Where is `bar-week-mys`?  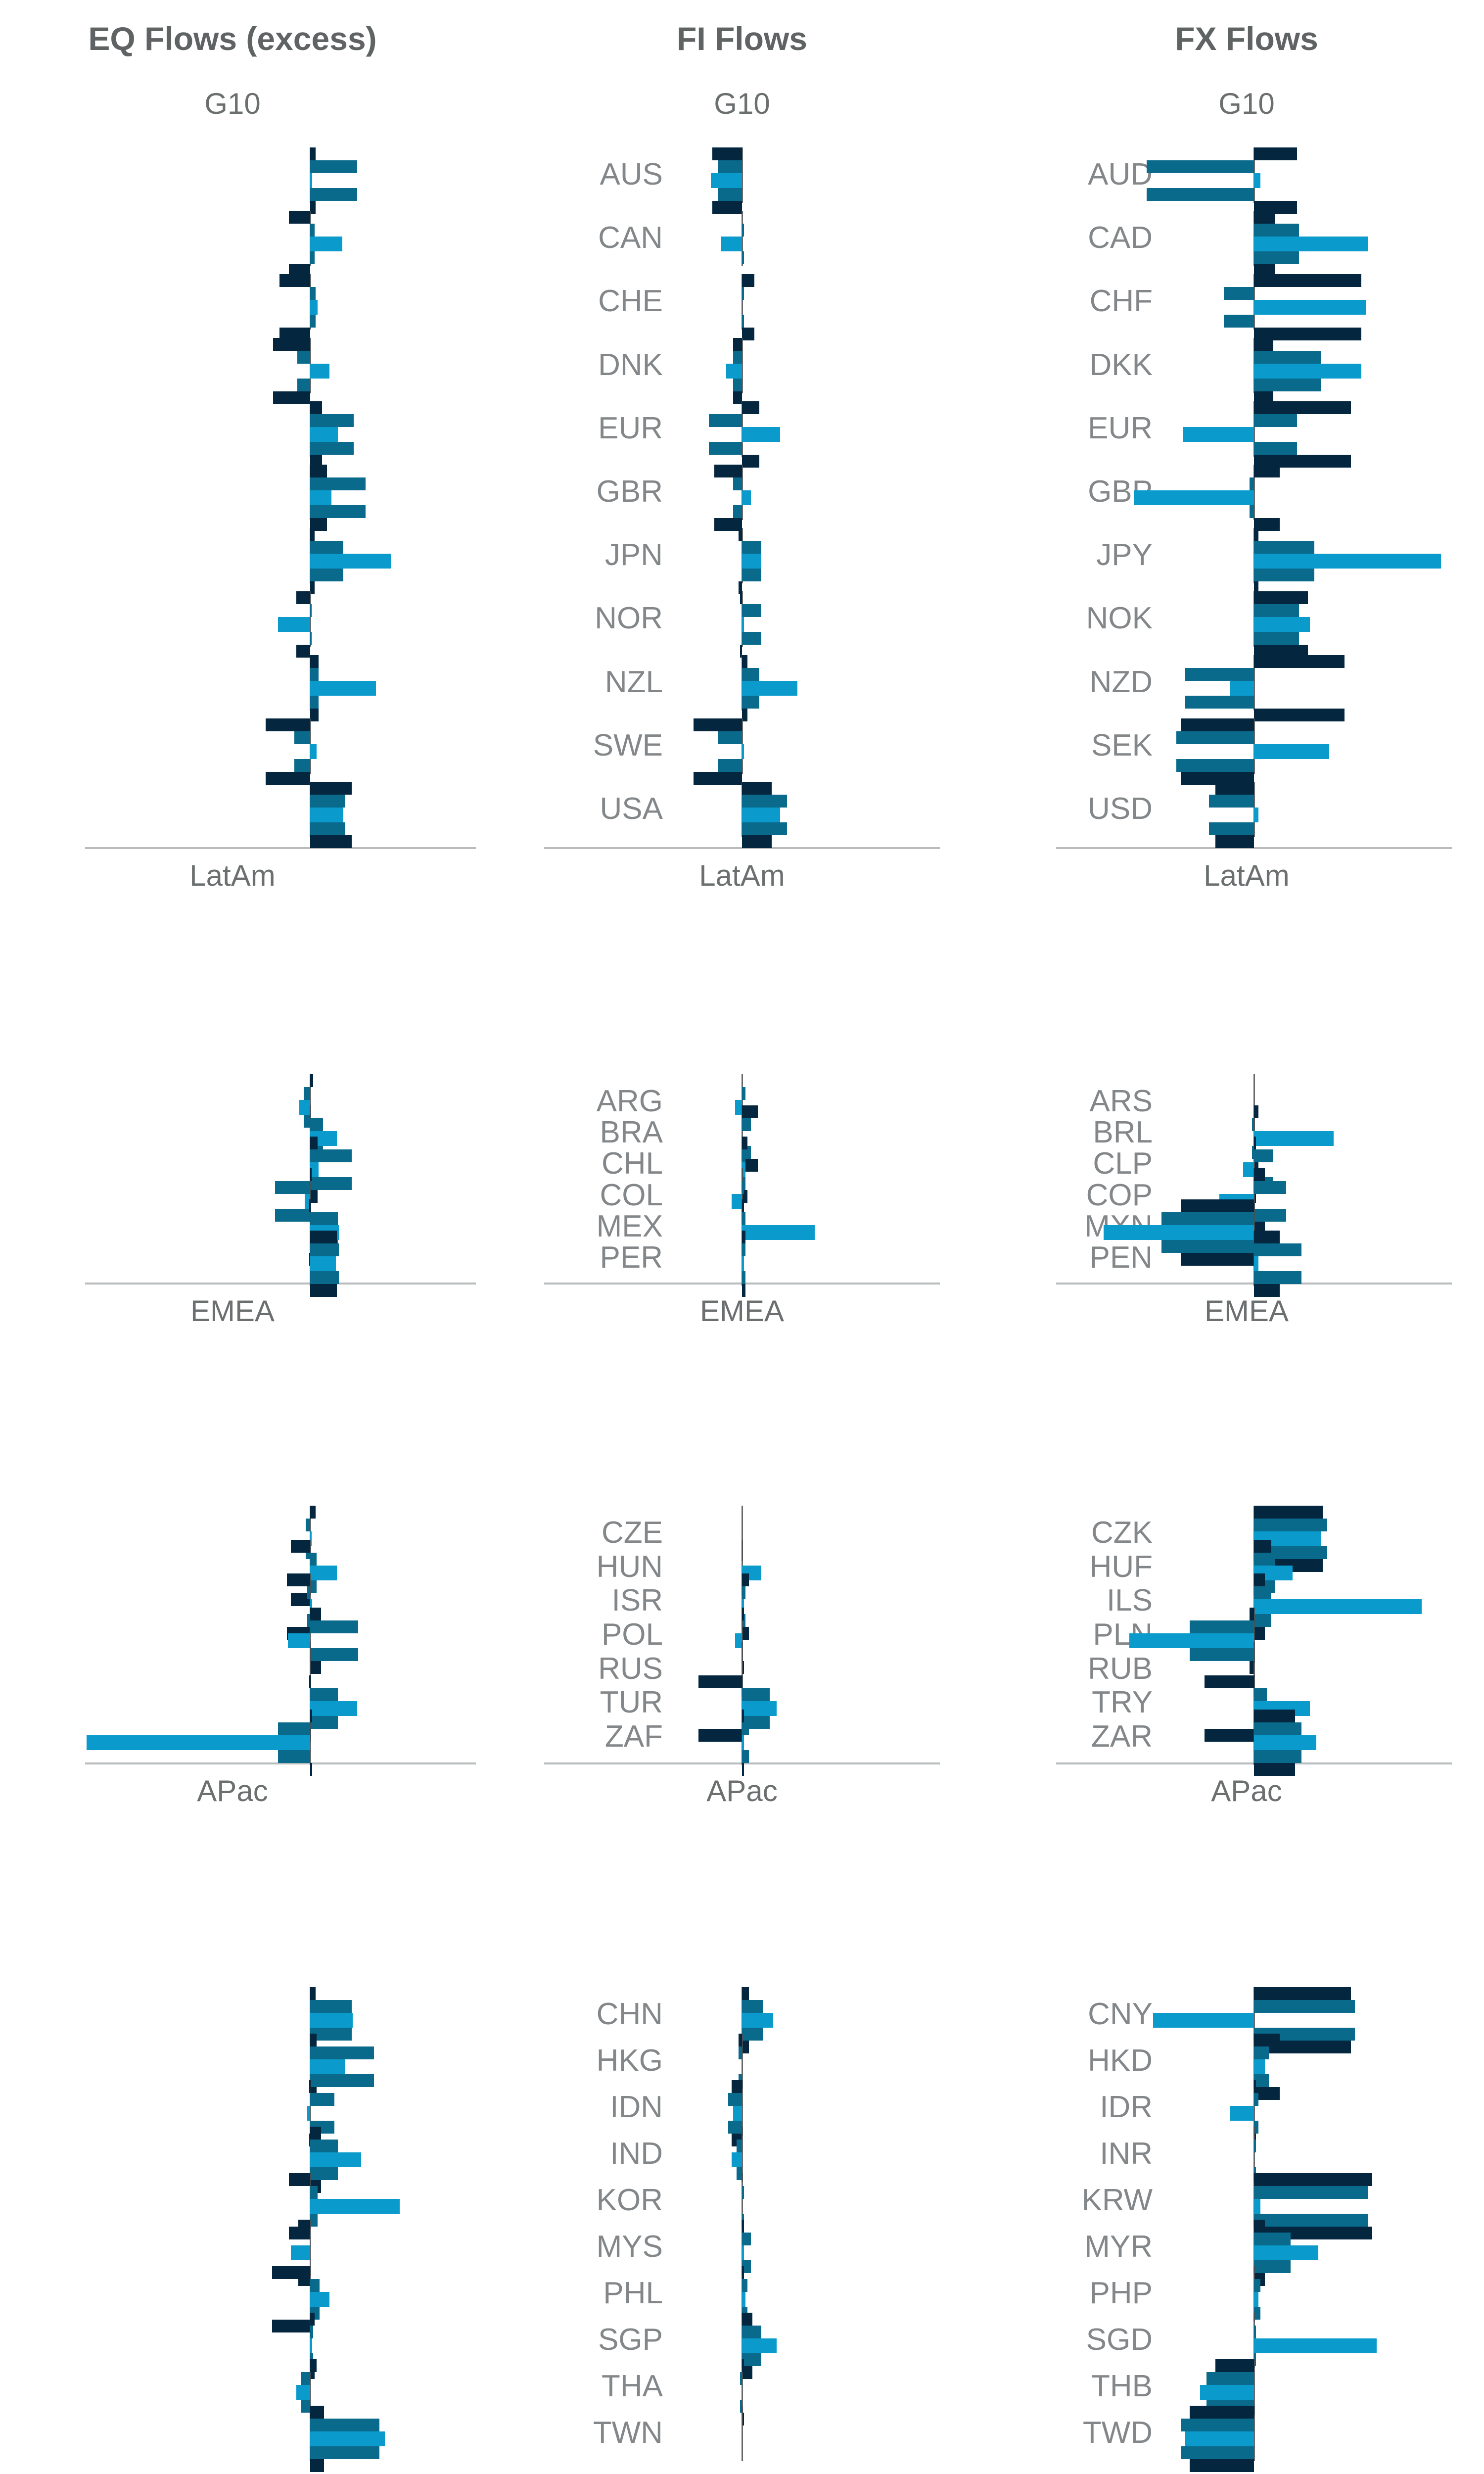
bar-week-mys is located at coordinates (743, 2252).